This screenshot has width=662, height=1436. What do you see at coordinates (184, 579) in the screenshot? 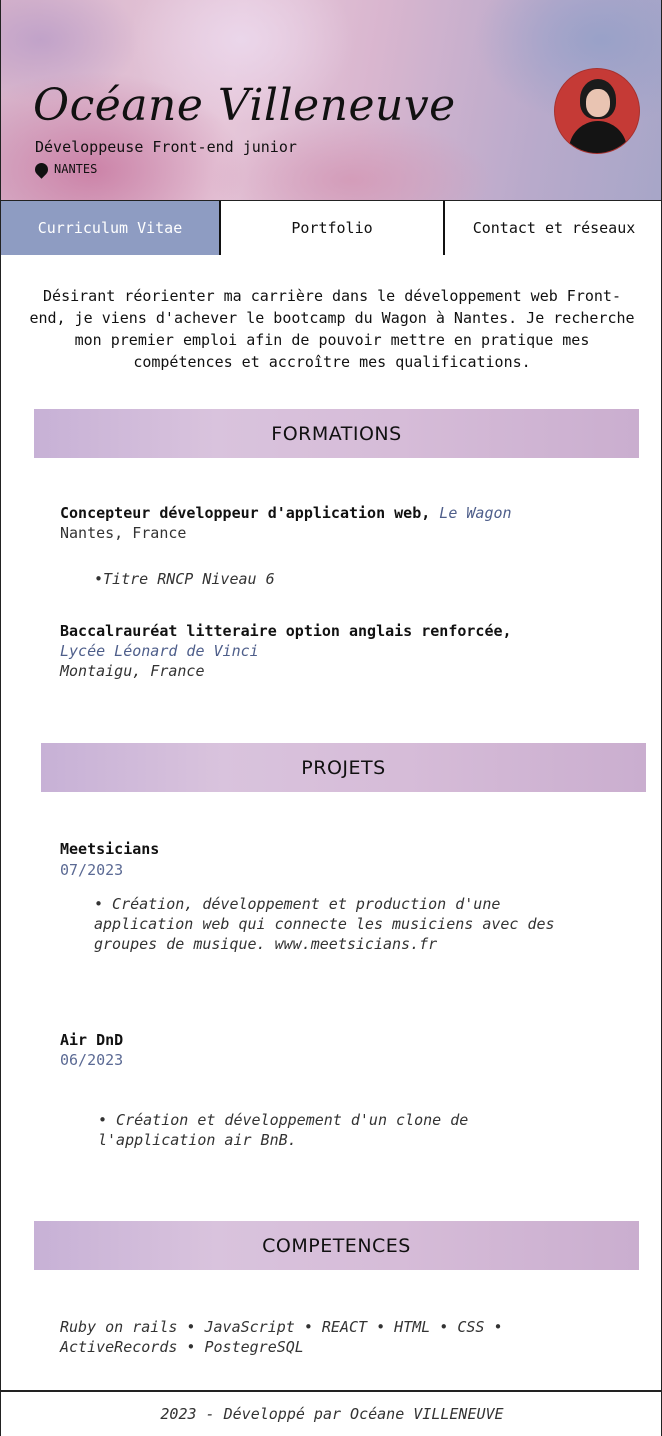
I see `formation-detail: •Titre RNCP Niveau 6` at bounding box center [184, 579].